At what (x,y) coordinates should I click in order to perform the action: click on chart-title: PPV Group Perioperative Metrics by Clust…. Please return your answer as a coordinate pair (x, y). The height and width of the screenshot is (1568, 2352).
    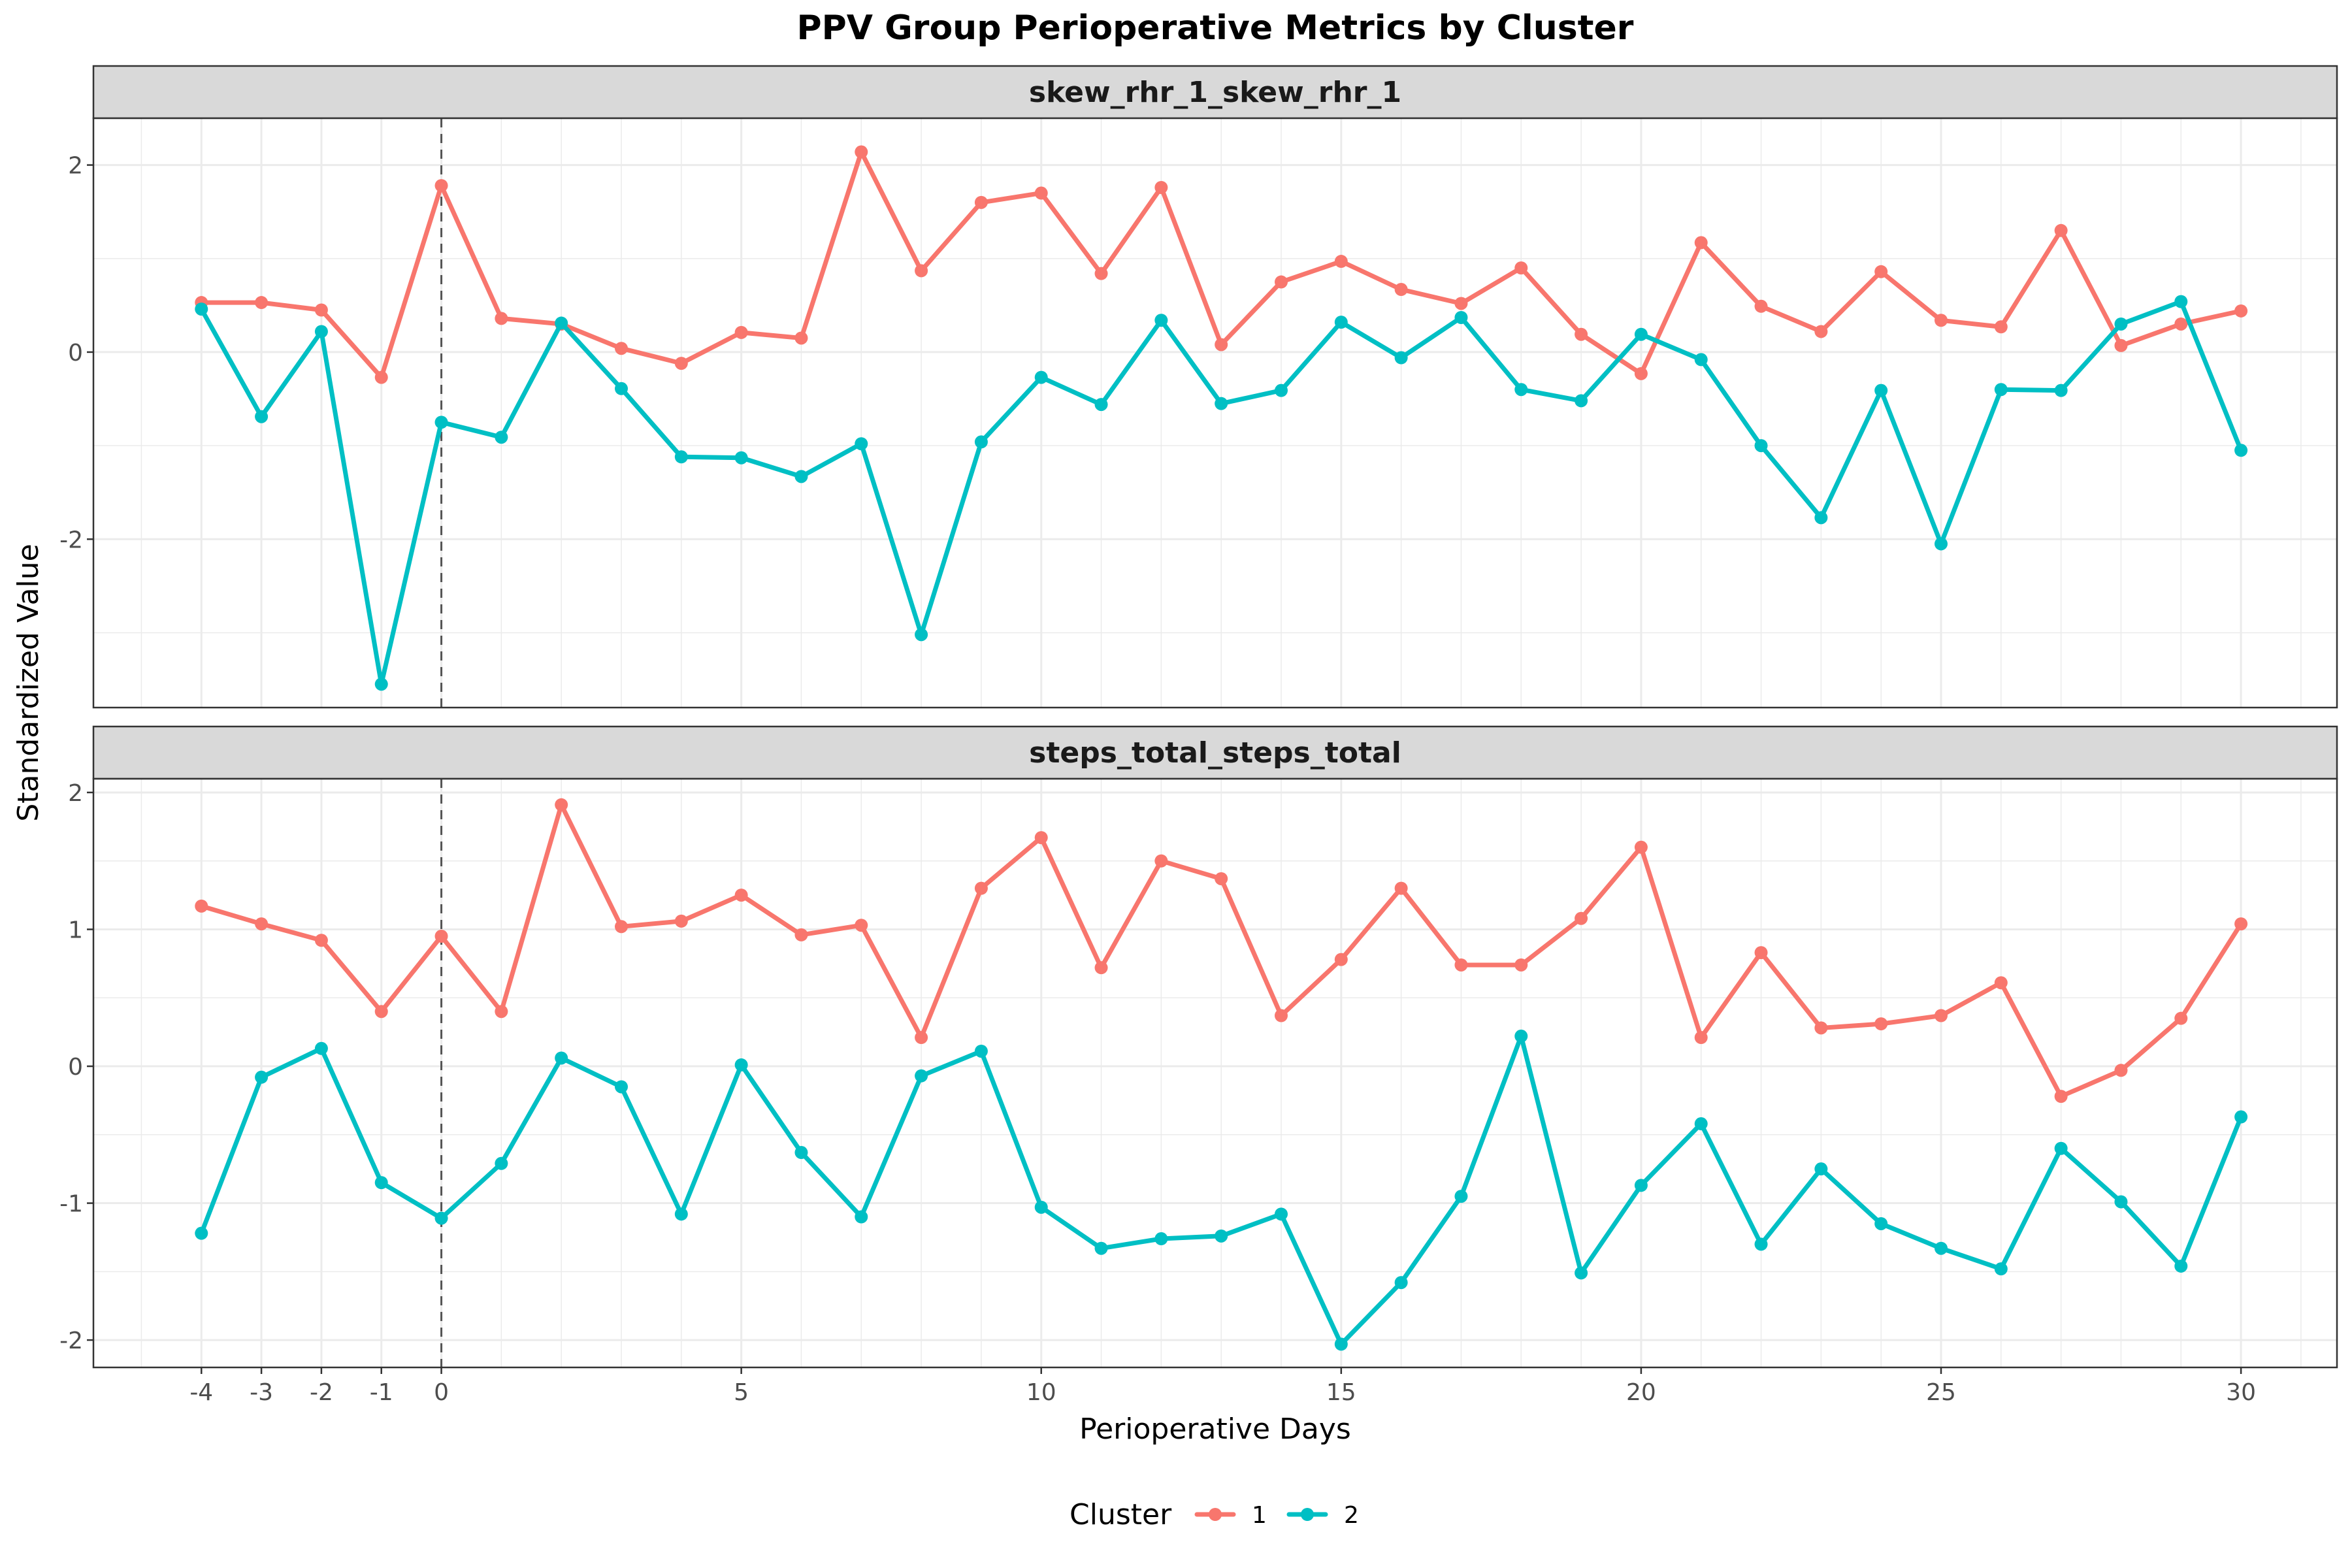
    Looking at the image, I should click on (1215, 28).